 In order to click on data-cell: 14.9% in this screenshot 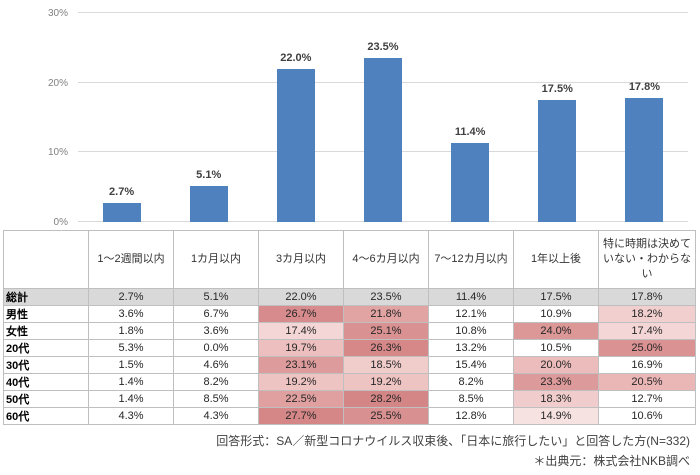, I will do `click(556, 416)`.